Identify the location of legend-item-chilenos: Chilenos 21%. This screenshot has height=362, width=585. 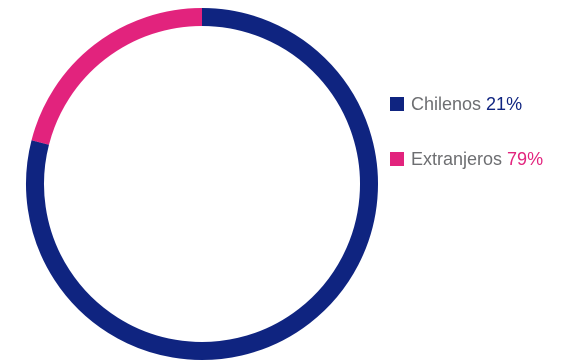
(466, 104).